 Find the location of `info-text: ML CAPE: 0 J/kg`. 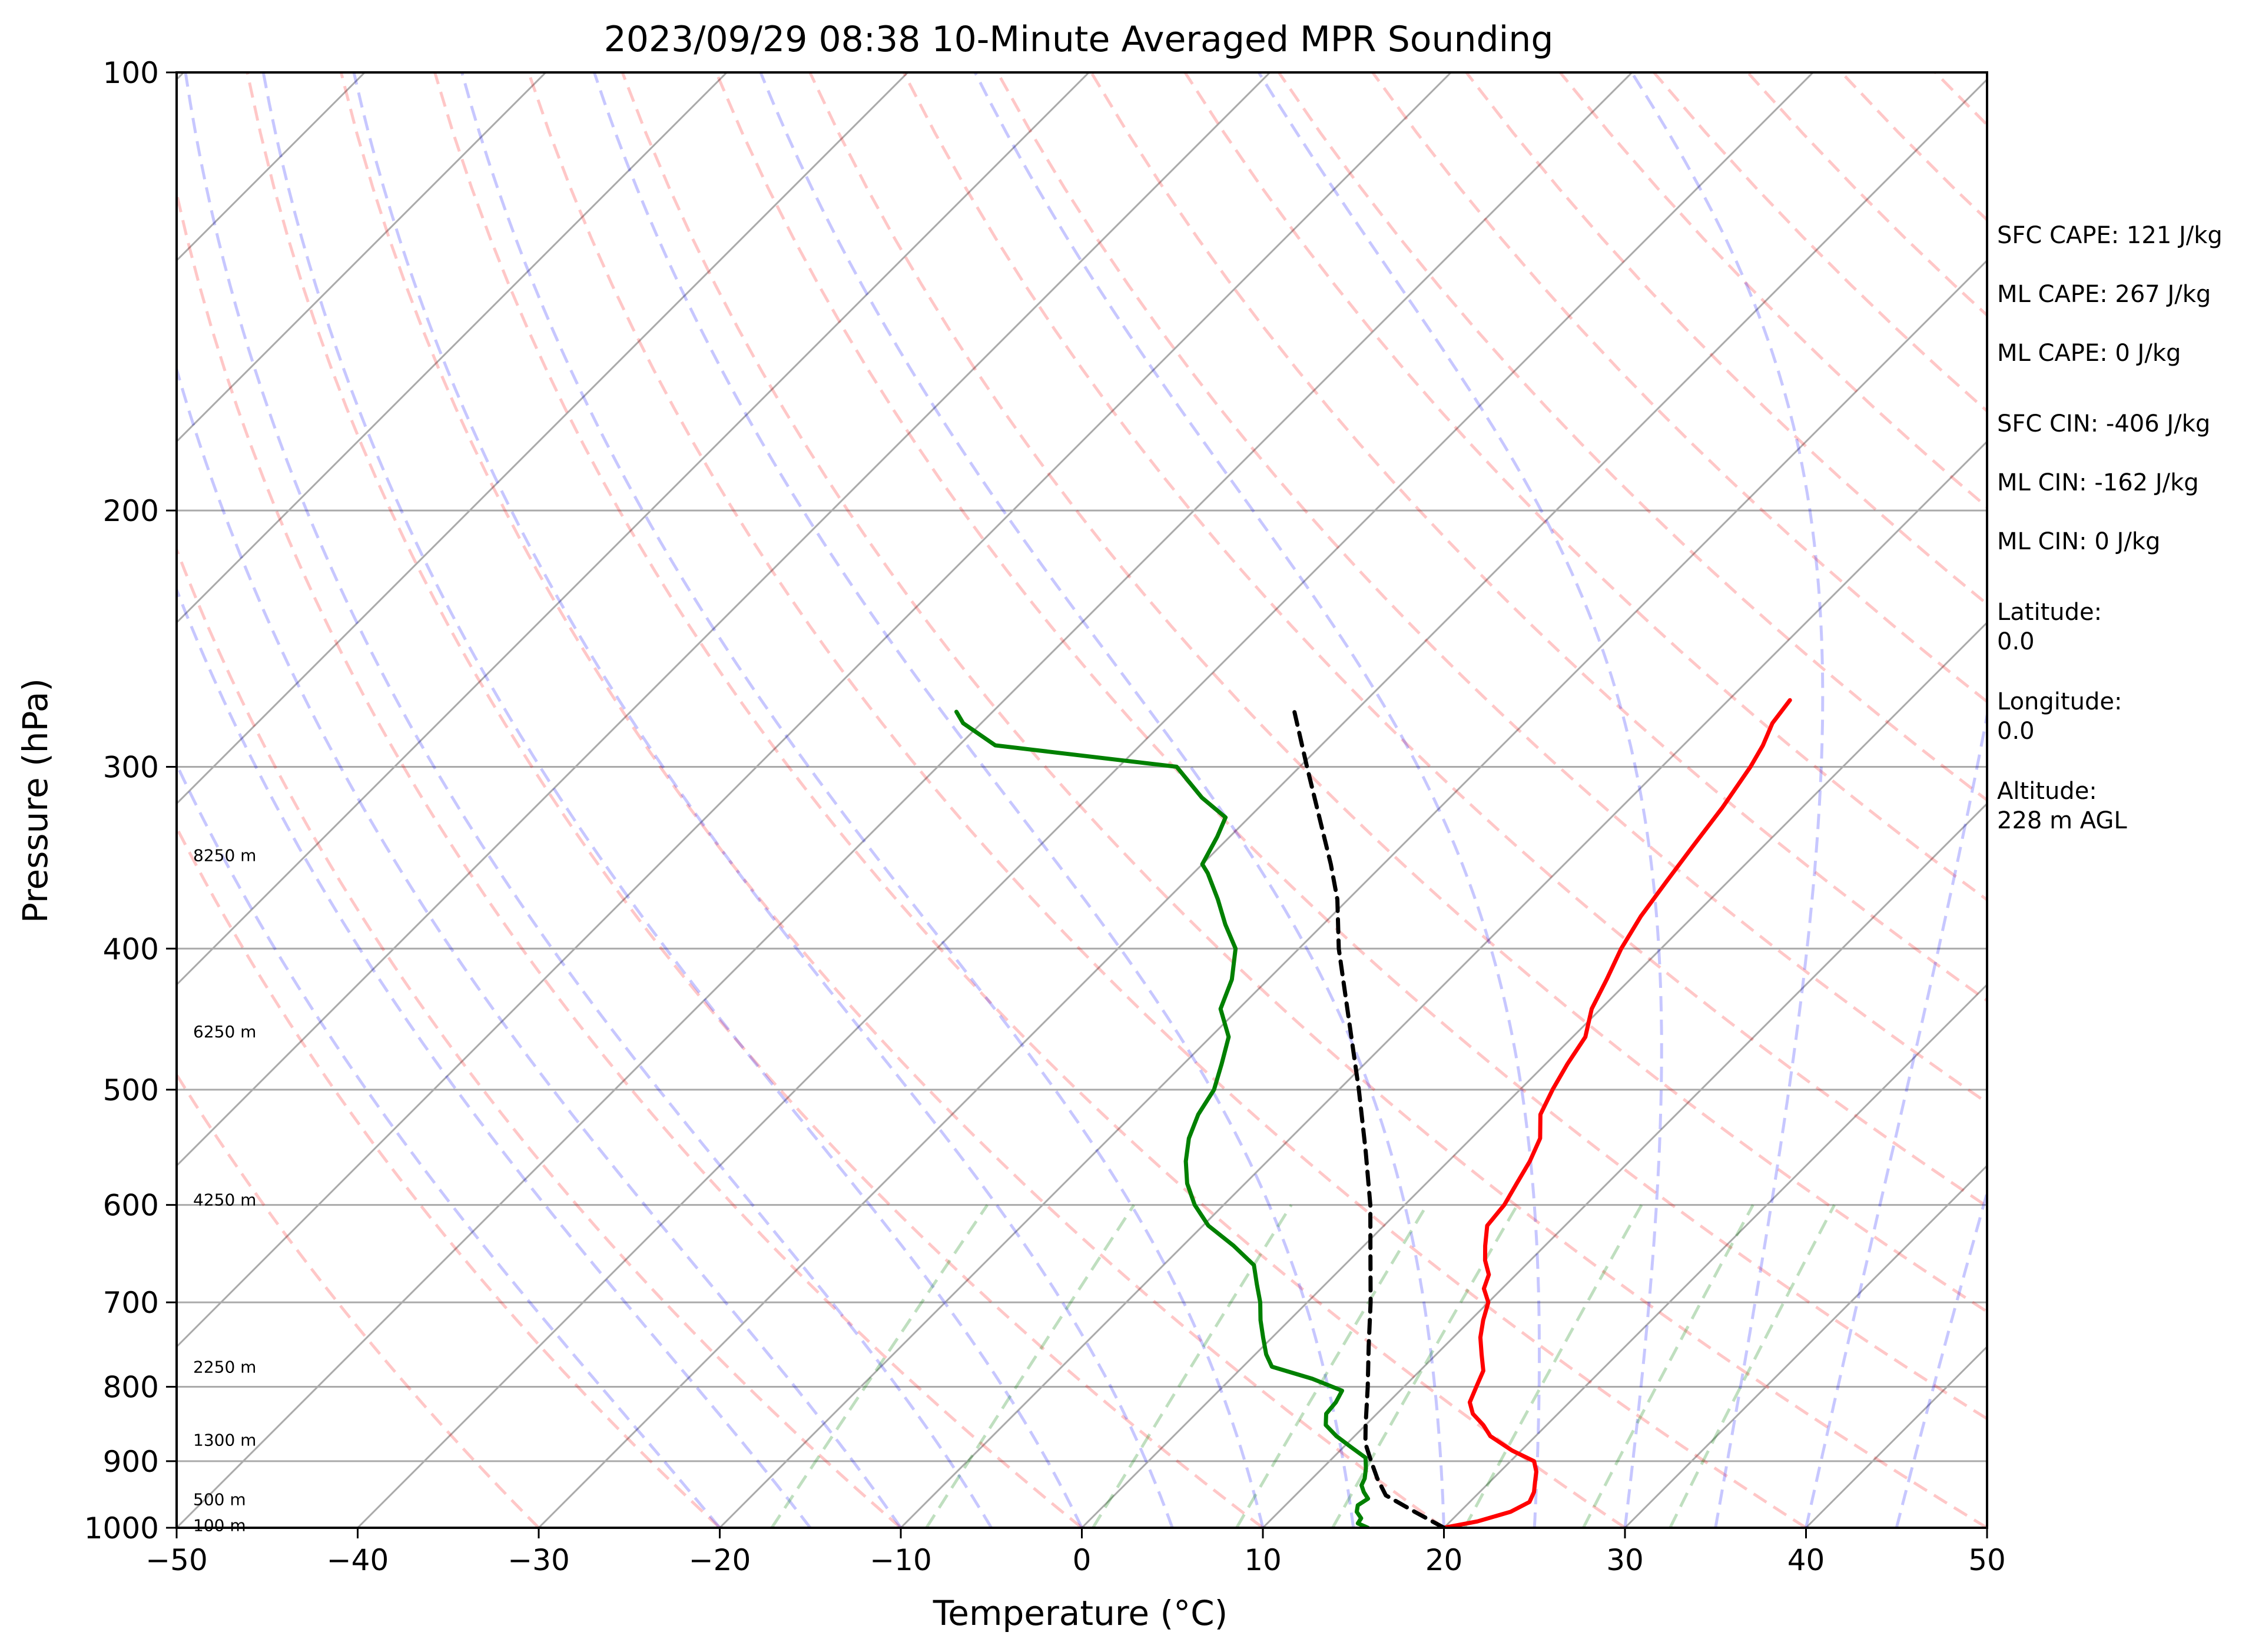

info-text: ML CAPE: 0 J/kg is located at coordinates (2089, 353).